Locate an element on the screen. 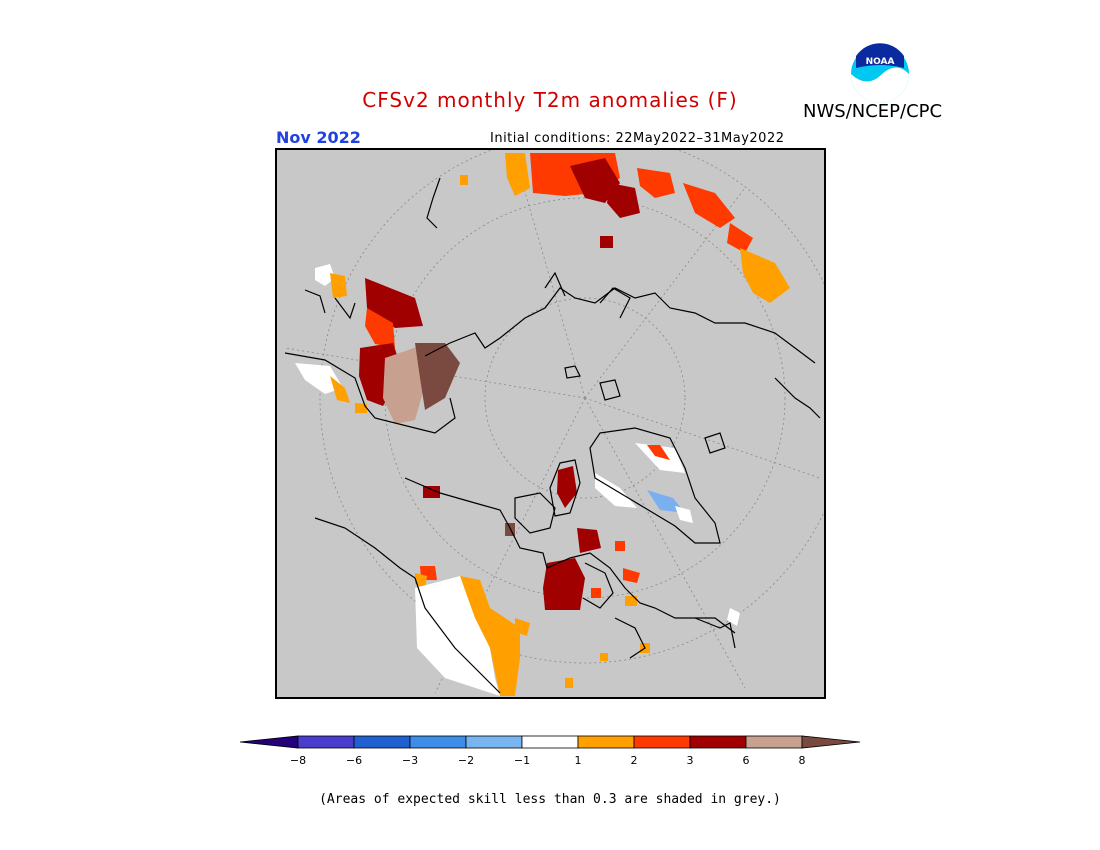  shade-brown is located at coordinates (437, 376).